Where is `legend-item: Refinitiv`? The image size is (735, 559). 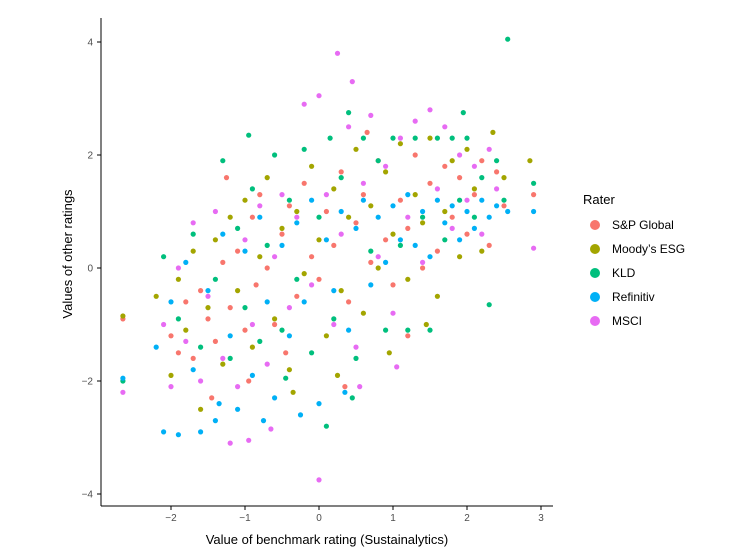 legend-item: Refinitiv is located at coordinates (622, 297).